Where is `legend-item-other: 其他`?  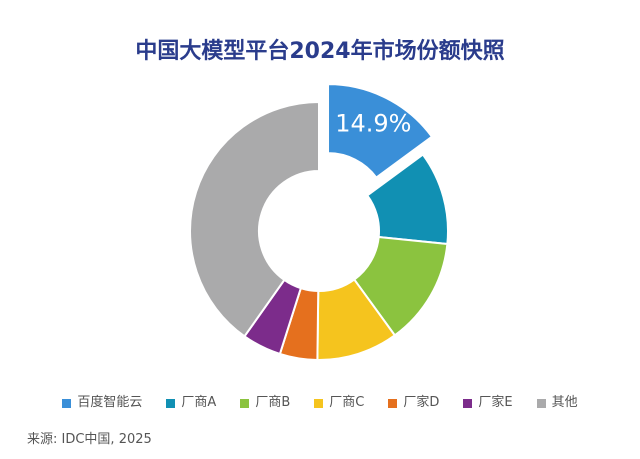
legend-item-other: 其他 is located at coordinates (557, 403).